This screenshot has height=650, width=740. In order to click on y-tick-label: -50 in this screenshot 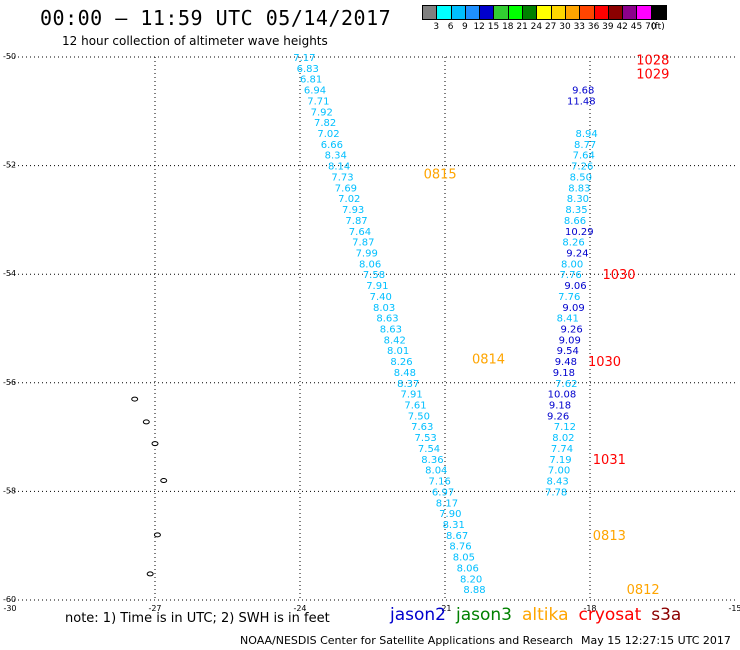, I will do `click(9, 56)`.